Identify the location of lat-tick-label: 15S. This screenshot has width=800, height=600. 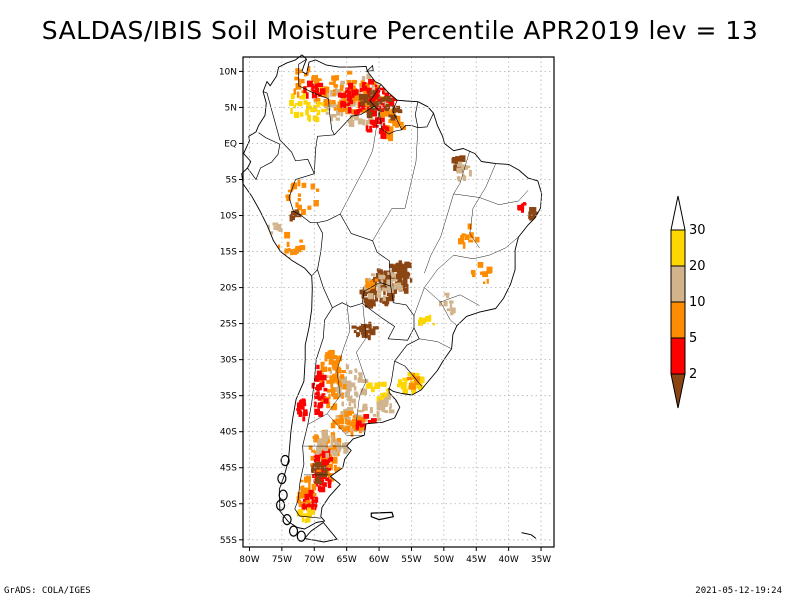
(228, 253).